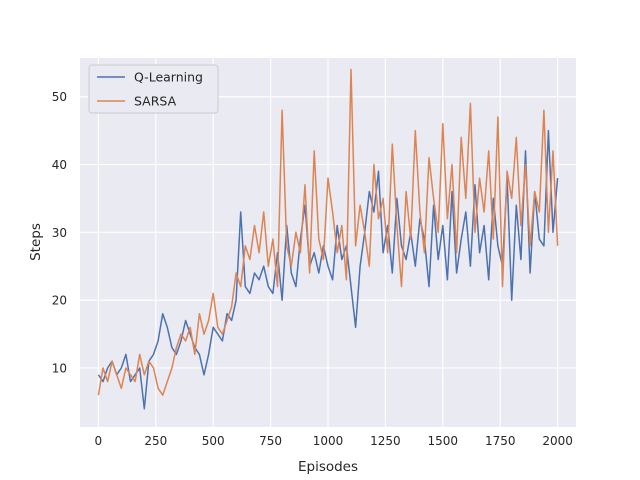 Image resolution: width=640 pixels, height=480 pixels. What do you see at coordinates (443, 441) in the screenshot?
I see `x-tick-label: 1500` at bounding box center [443, 441].